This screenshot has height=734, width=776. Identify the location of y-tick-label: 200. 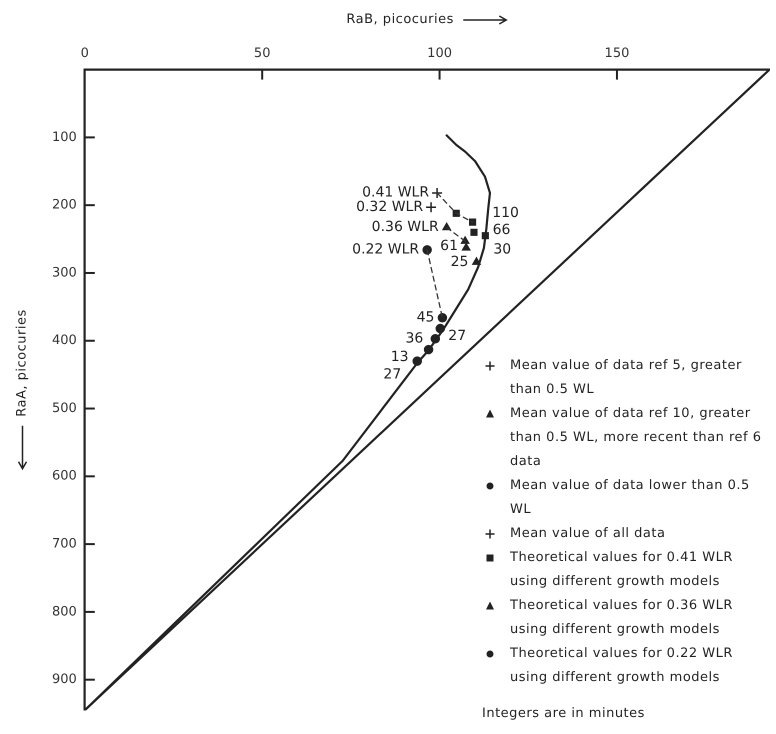
(64, 205).